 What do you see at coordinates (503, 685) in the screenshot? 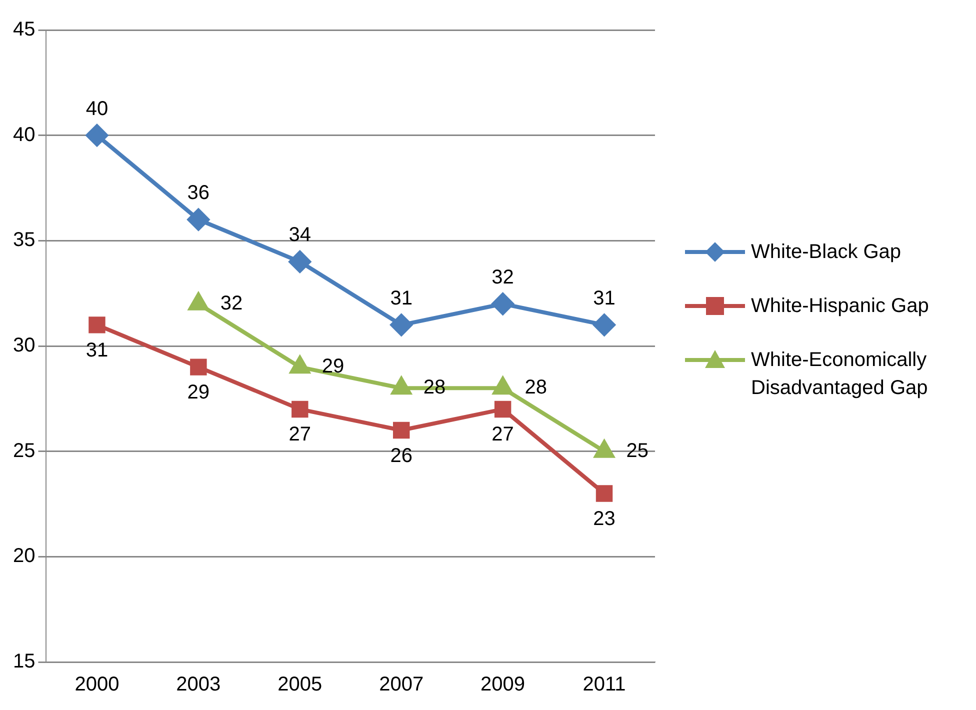
I see `x-tick-label: 2009` at bounding box center [503, 685].